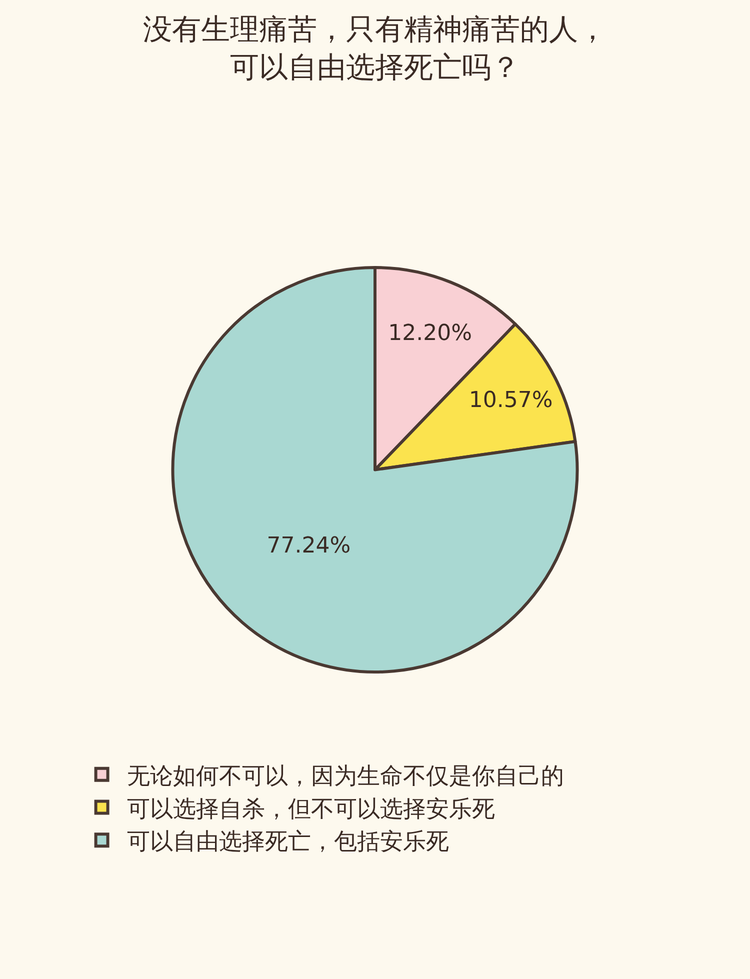 The height and width of the screenshot is (979, 750). Describe the element at coordinates (345, 776) in the screenshot. I see `legend-label: 无论如何不可以，因为生命不仅是你自己的` at that location.